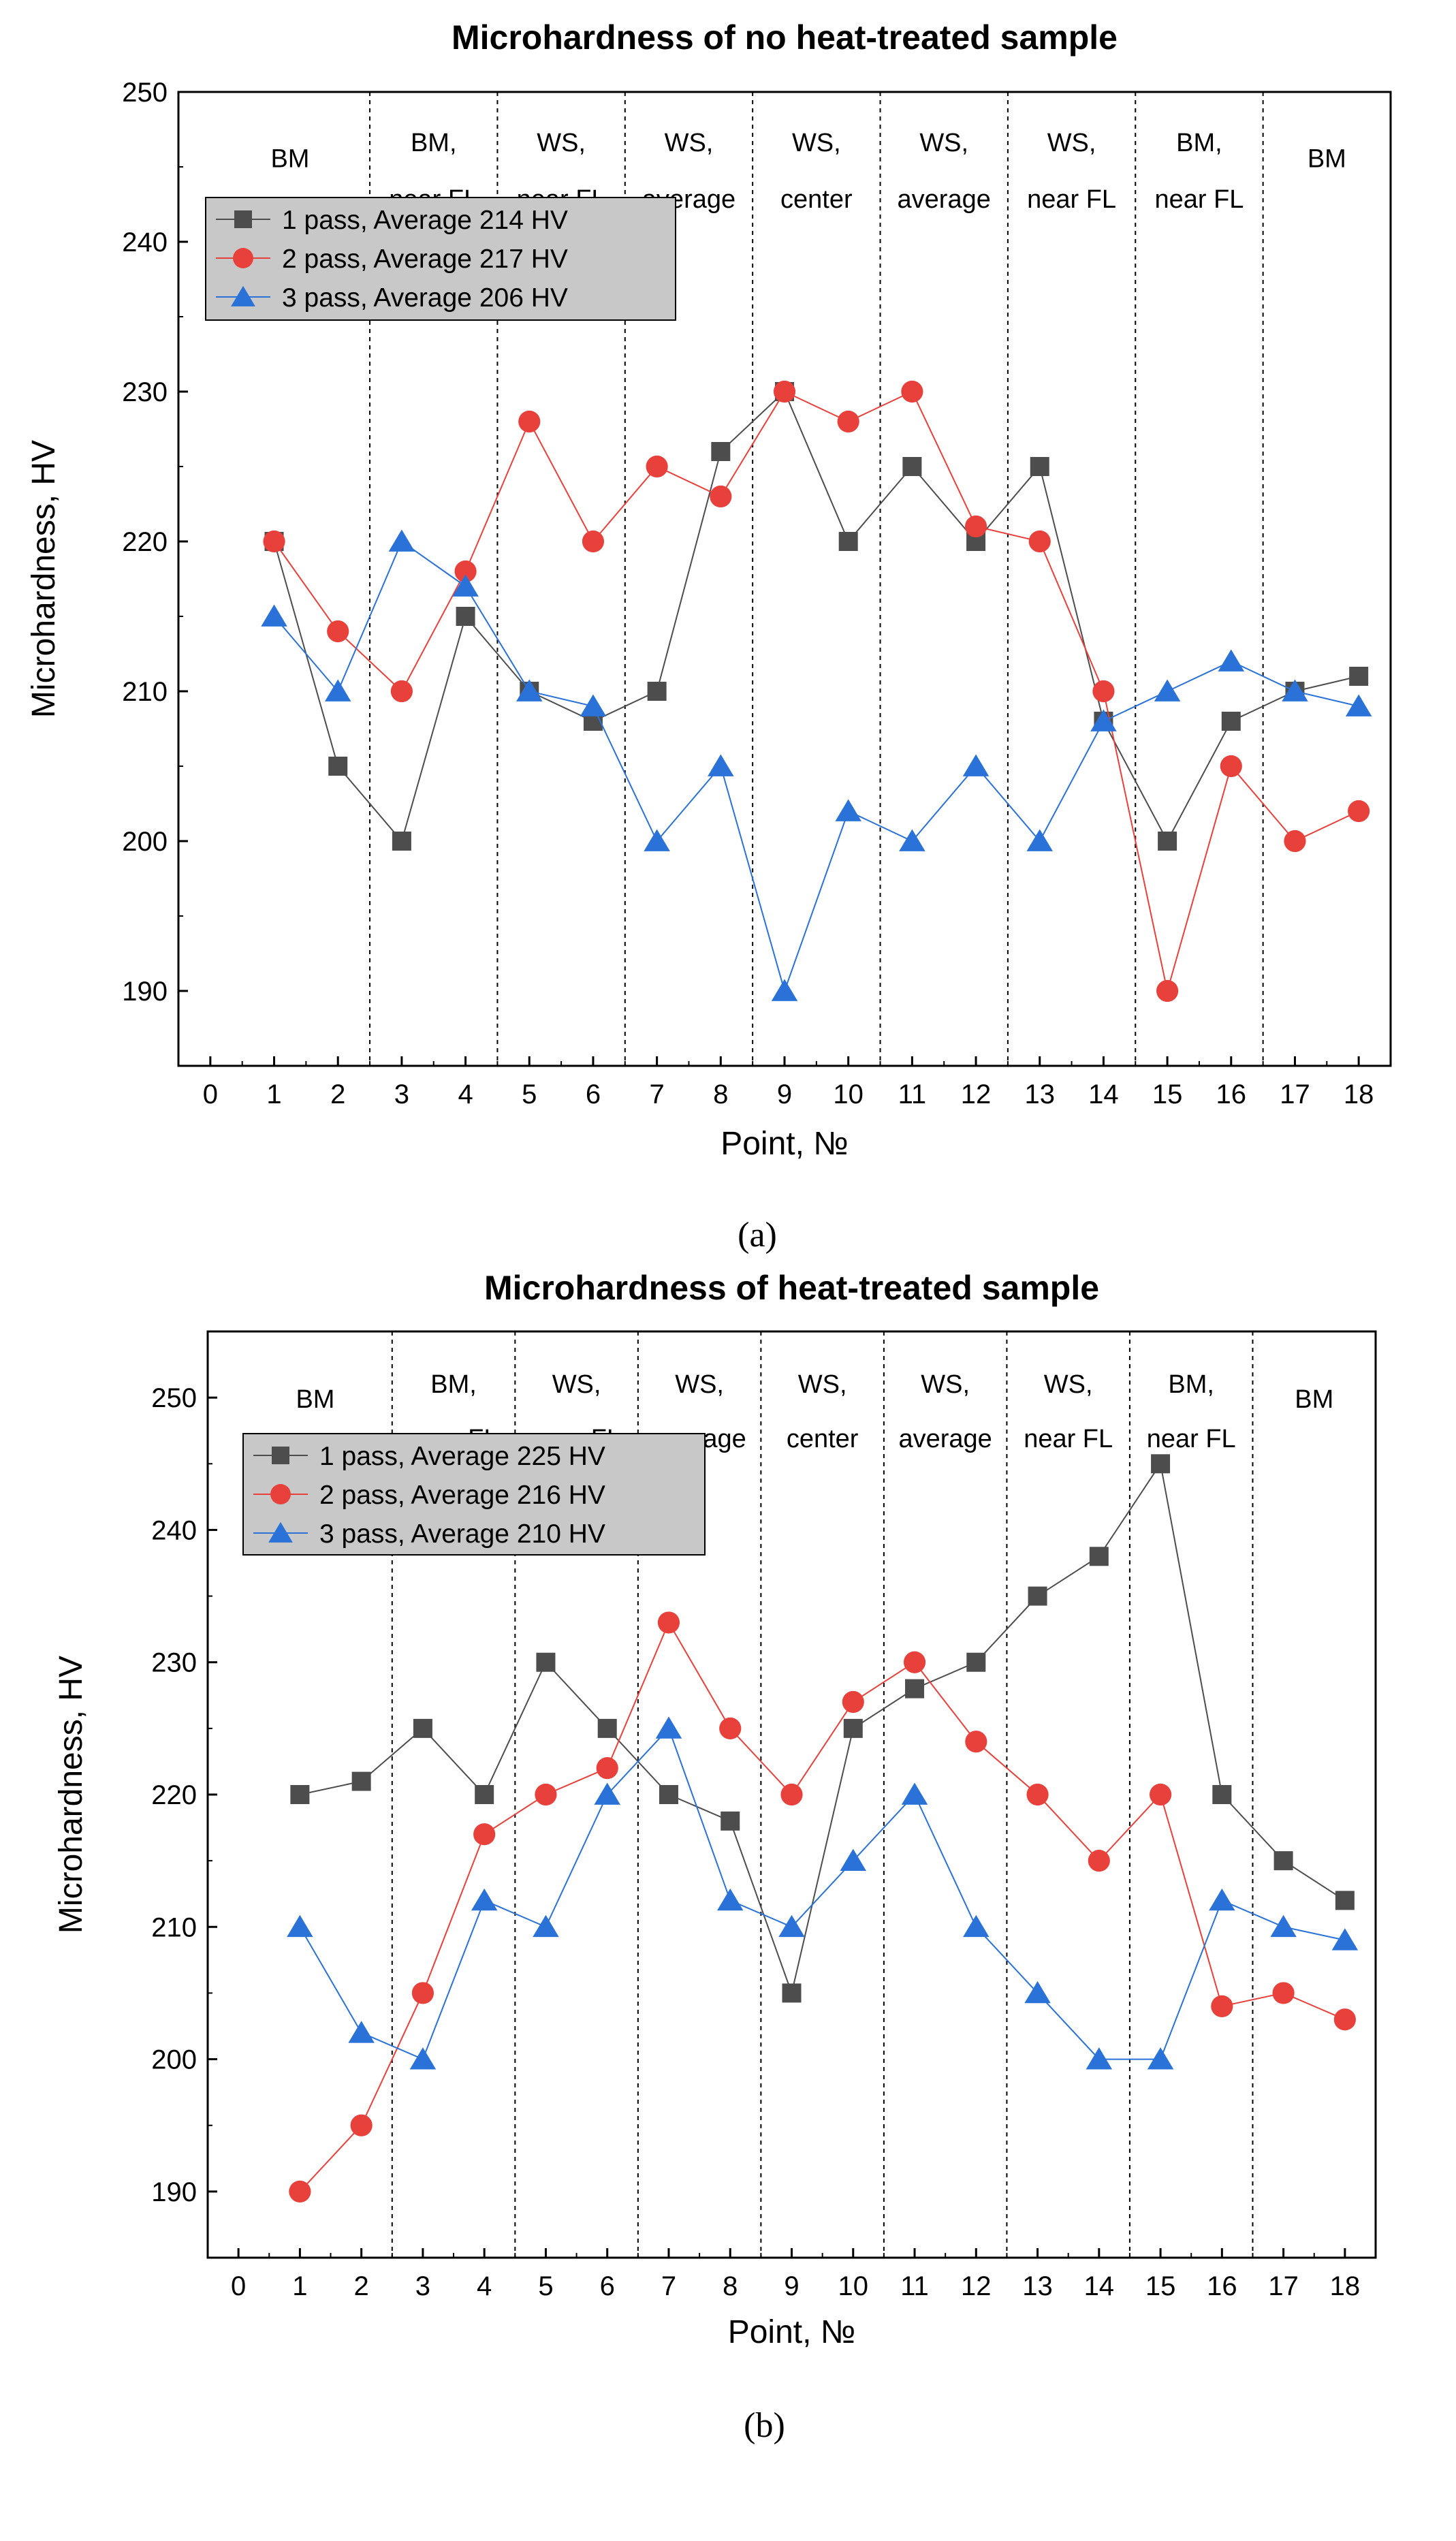 Image resolution: width=1456 pixels, height=2541 pixels. I want to click on region-label: center, so click(816, 200).